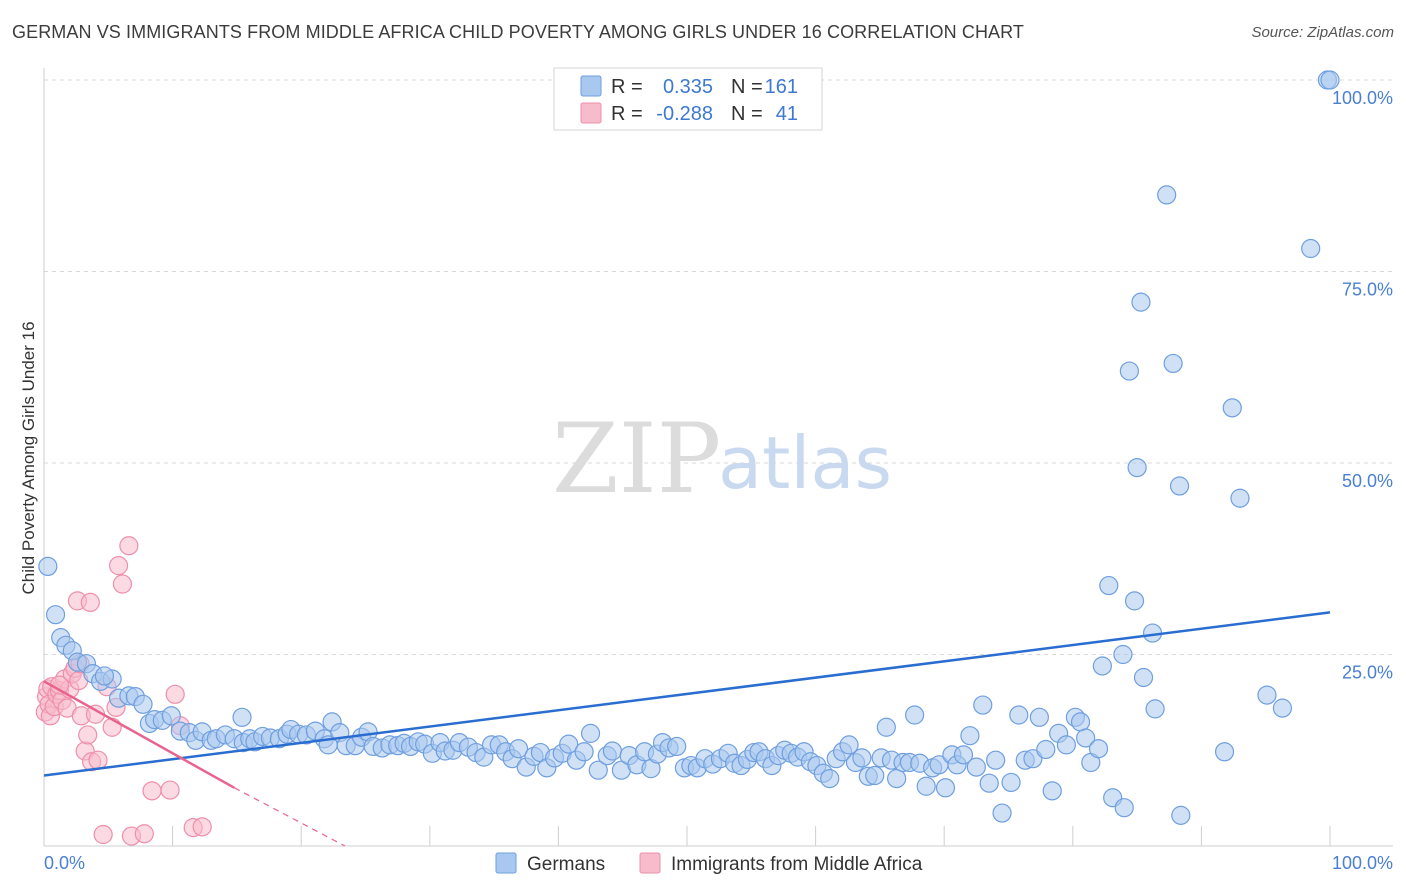  Describe the element at coordinates (591, 86) in the screenshot. I see `legend-swatch-germans` at that location.